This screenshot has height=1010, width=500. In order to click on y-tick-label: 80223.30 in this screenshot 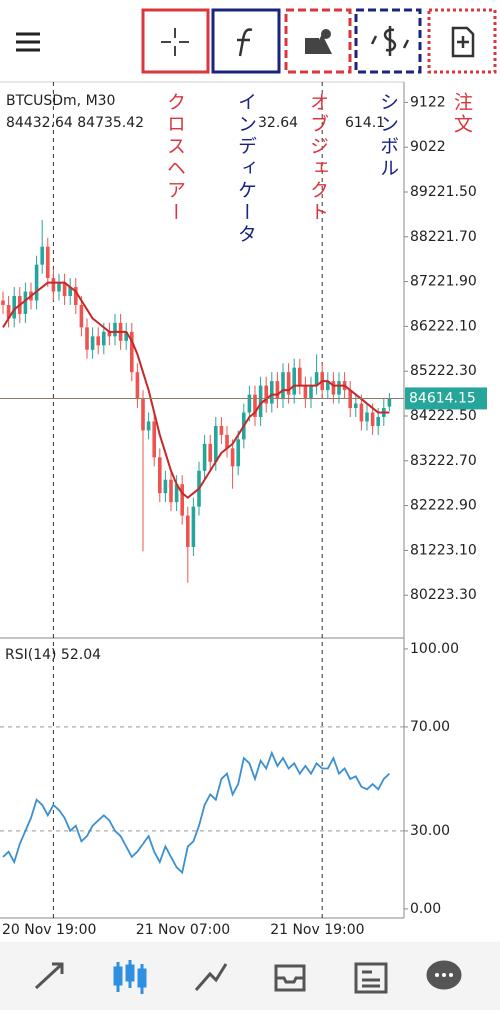, I will do `click(443, 595)`.